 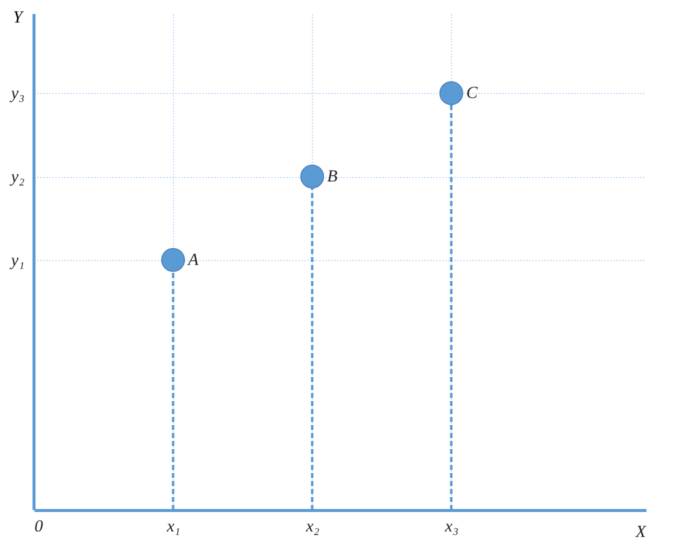 I want to click on text: X, so click(x=640, y=531).